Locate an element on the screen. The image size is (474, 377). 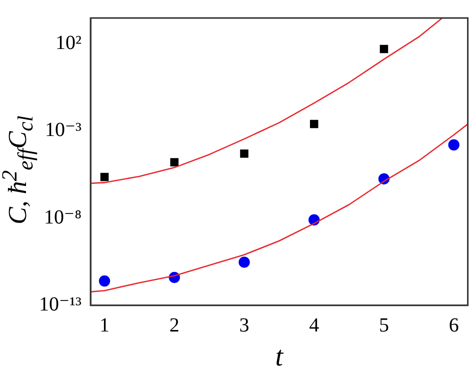
y-tick-label: 10² is located at coordinates (69, 43).